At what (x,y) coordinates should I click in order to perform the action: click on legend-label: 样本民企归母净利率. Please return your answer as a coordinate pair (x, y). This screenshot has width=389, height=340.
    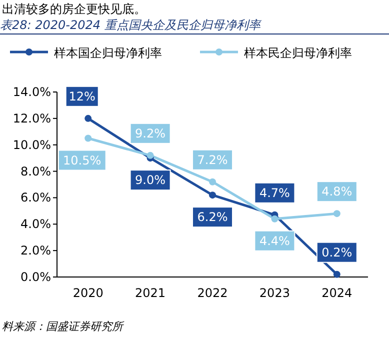
    Looking at the image, I should click on (298, 53).